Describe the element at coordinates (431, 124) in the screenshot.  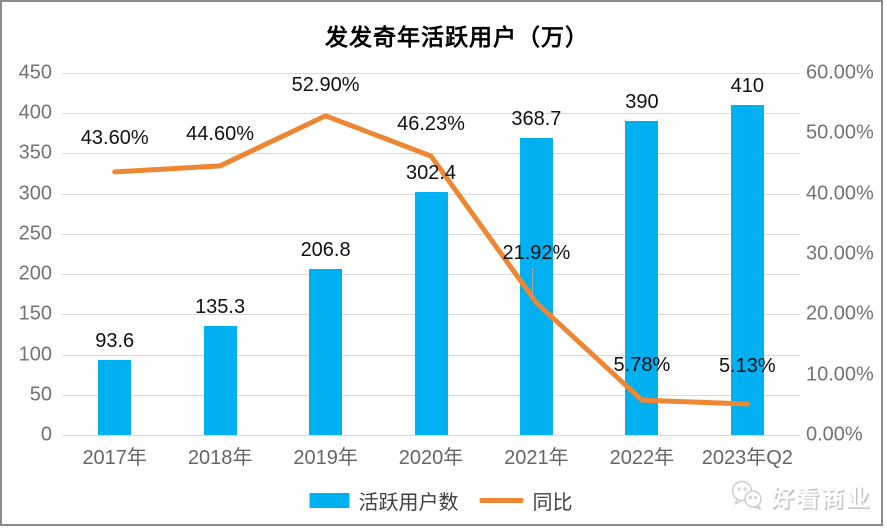
I see `line-data-label: 46.23%` at that location.